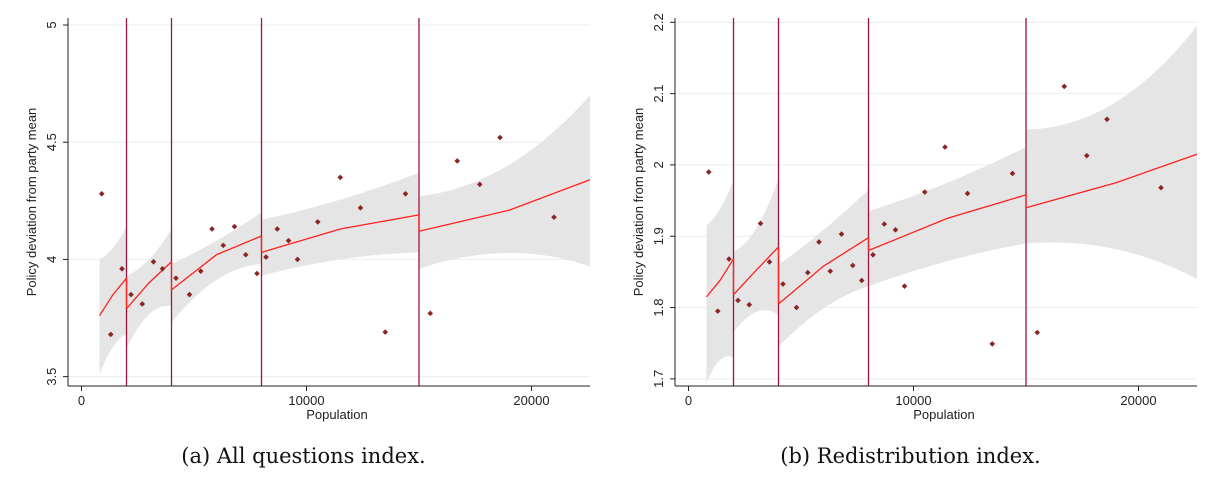  Describe the element at coordinates (51, 259) in the screenshot. I see `y-tick-label-1: 4` at that location.